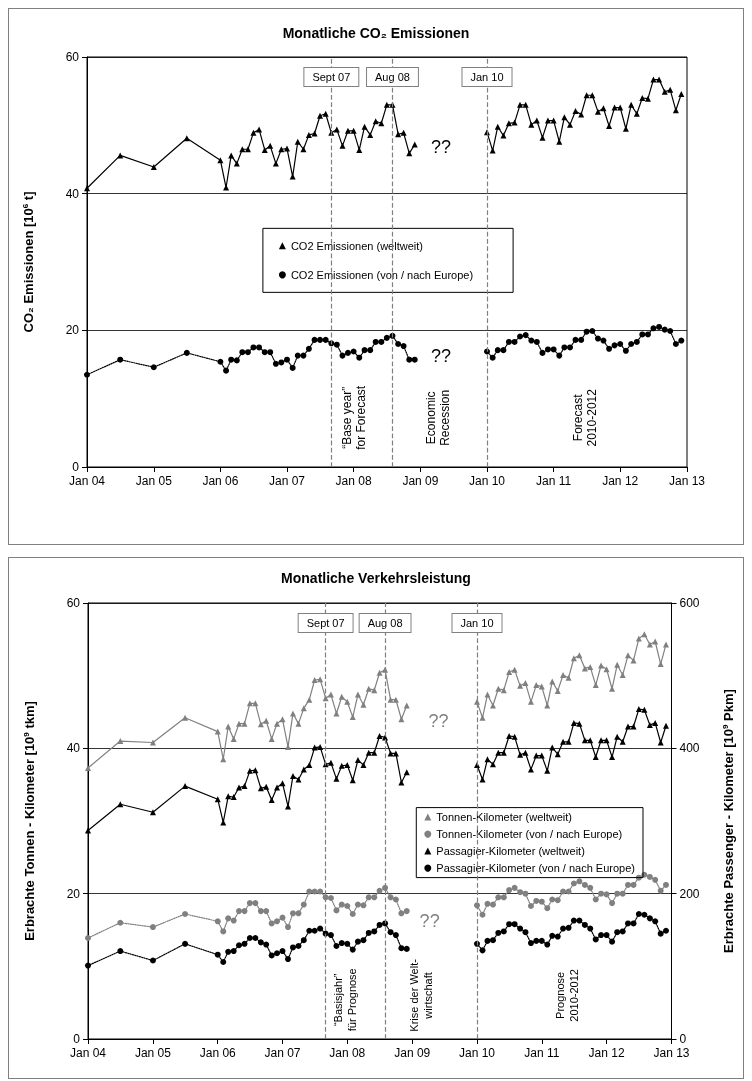  Describe the element at coordinates (354, 417) in the screenshot. I see `annotation: “Base year” for Forecast` at that location.